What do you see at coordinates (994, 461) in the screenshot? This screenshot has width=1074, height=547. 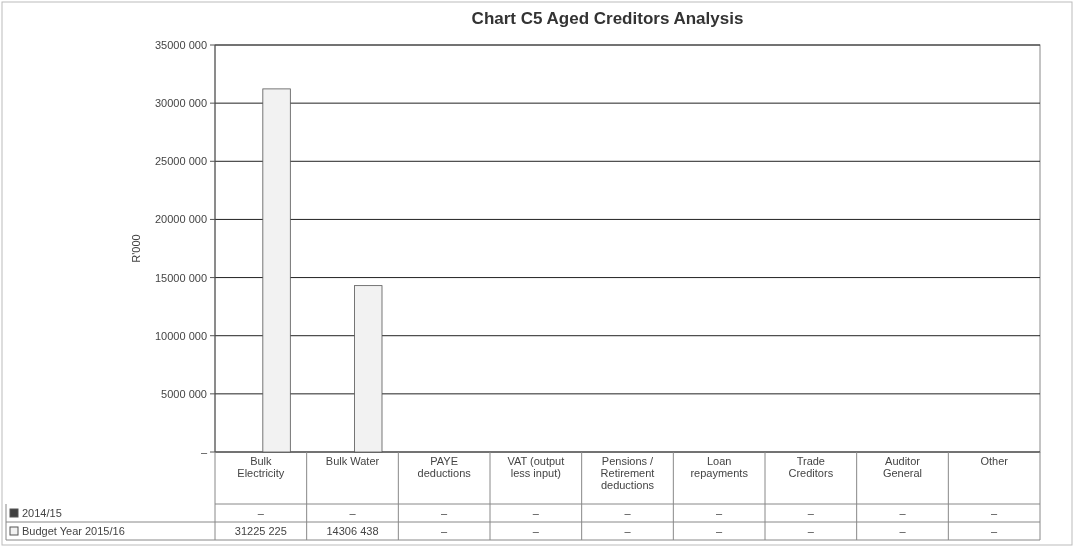 I see `x-tick-label: Other` at bounding box center [994, 461].